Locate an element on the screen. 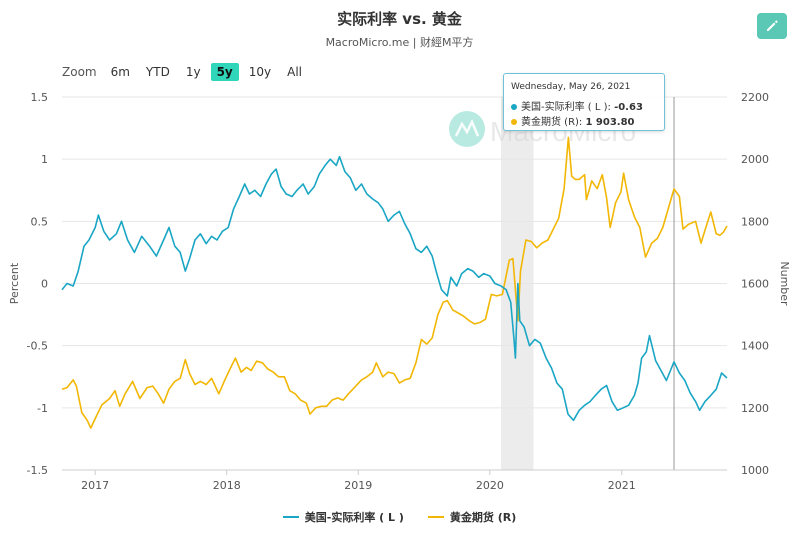  legend-item-gold: 黄金期货 (R) is located at coordinates (472, 517).